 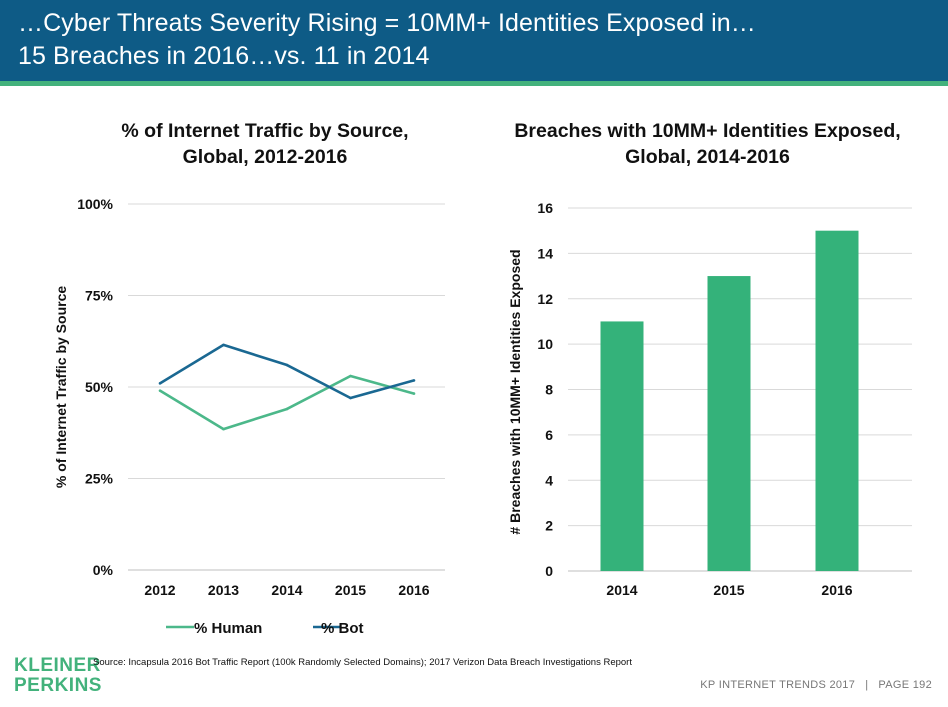 I want to click on page-footer: KP INTERNET TRENDS 2017 | PAGE 192, so click(x=816, y=685).